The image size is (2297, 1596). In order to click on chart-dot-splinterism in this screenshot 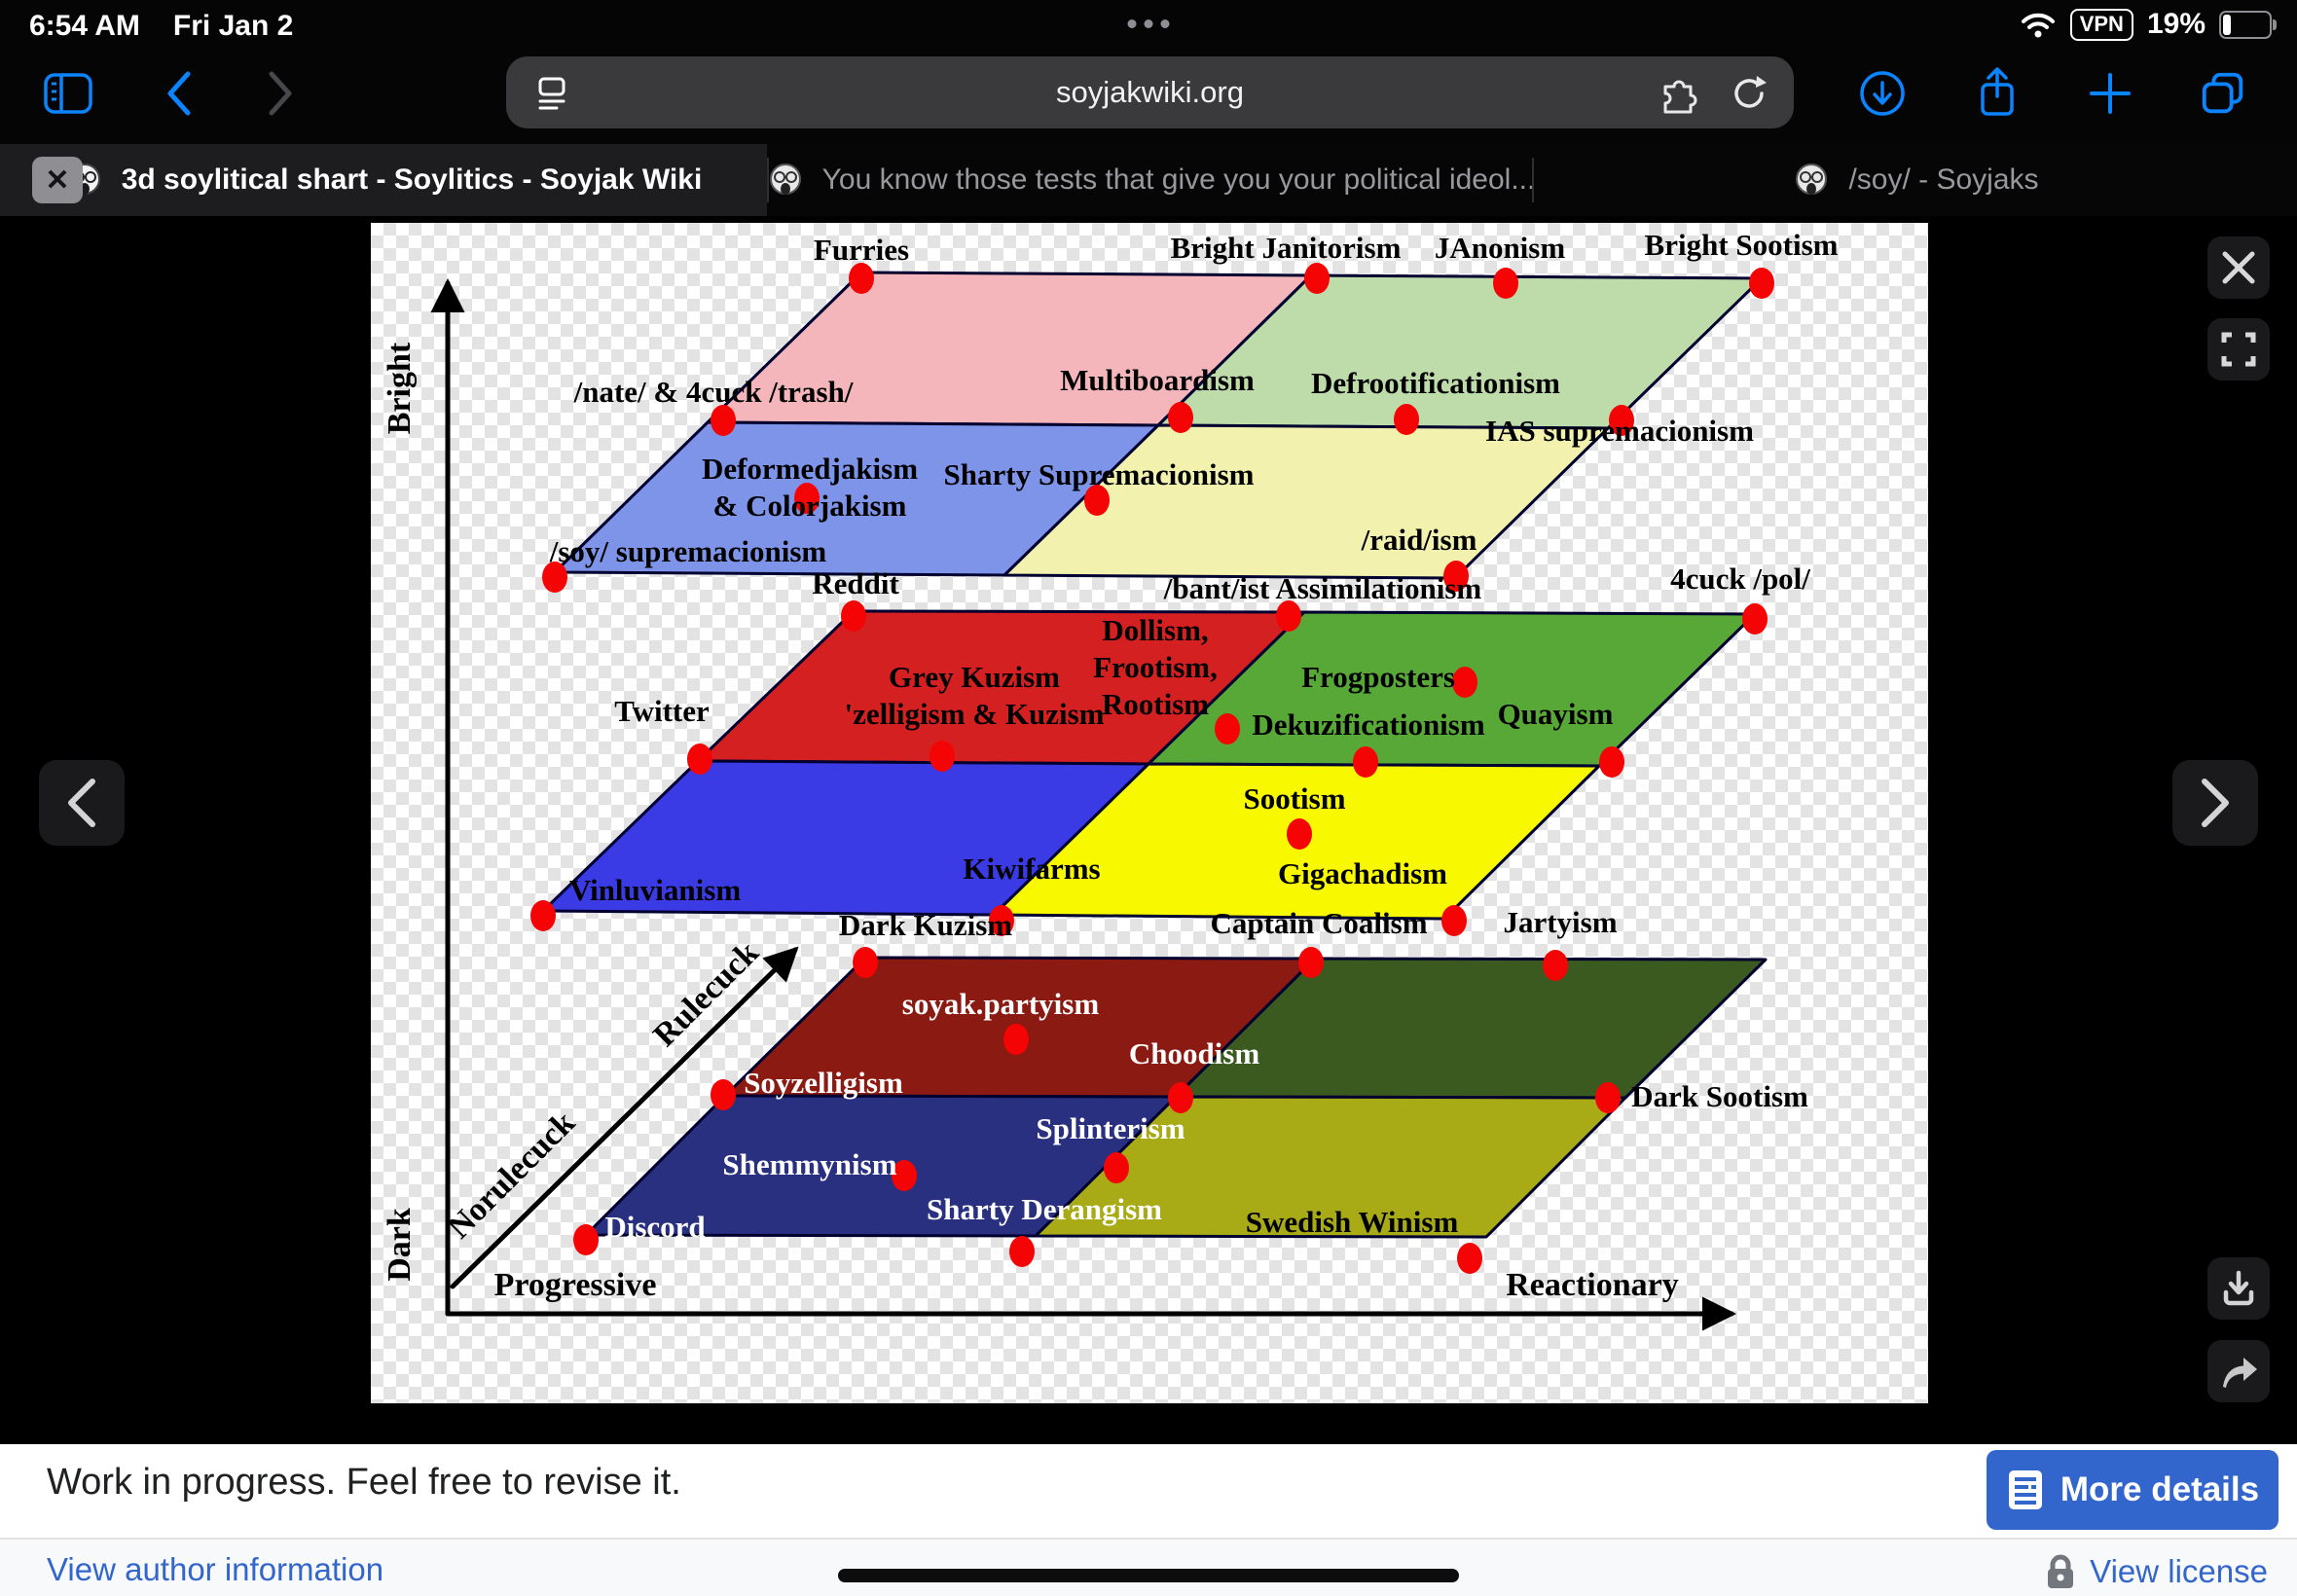, I will do `click(1116, 1167)`.